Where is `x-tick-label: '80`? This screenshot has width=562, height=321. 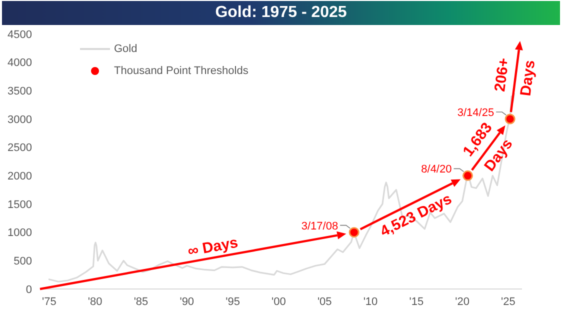 x-tick-label: '80 is located at coordinates (95, 302).